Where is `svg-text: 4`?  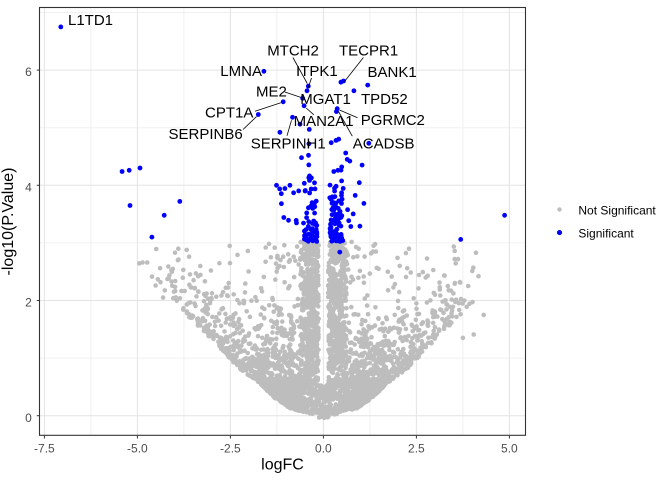
svg-text: 4 is located at coordinates (28, 187).